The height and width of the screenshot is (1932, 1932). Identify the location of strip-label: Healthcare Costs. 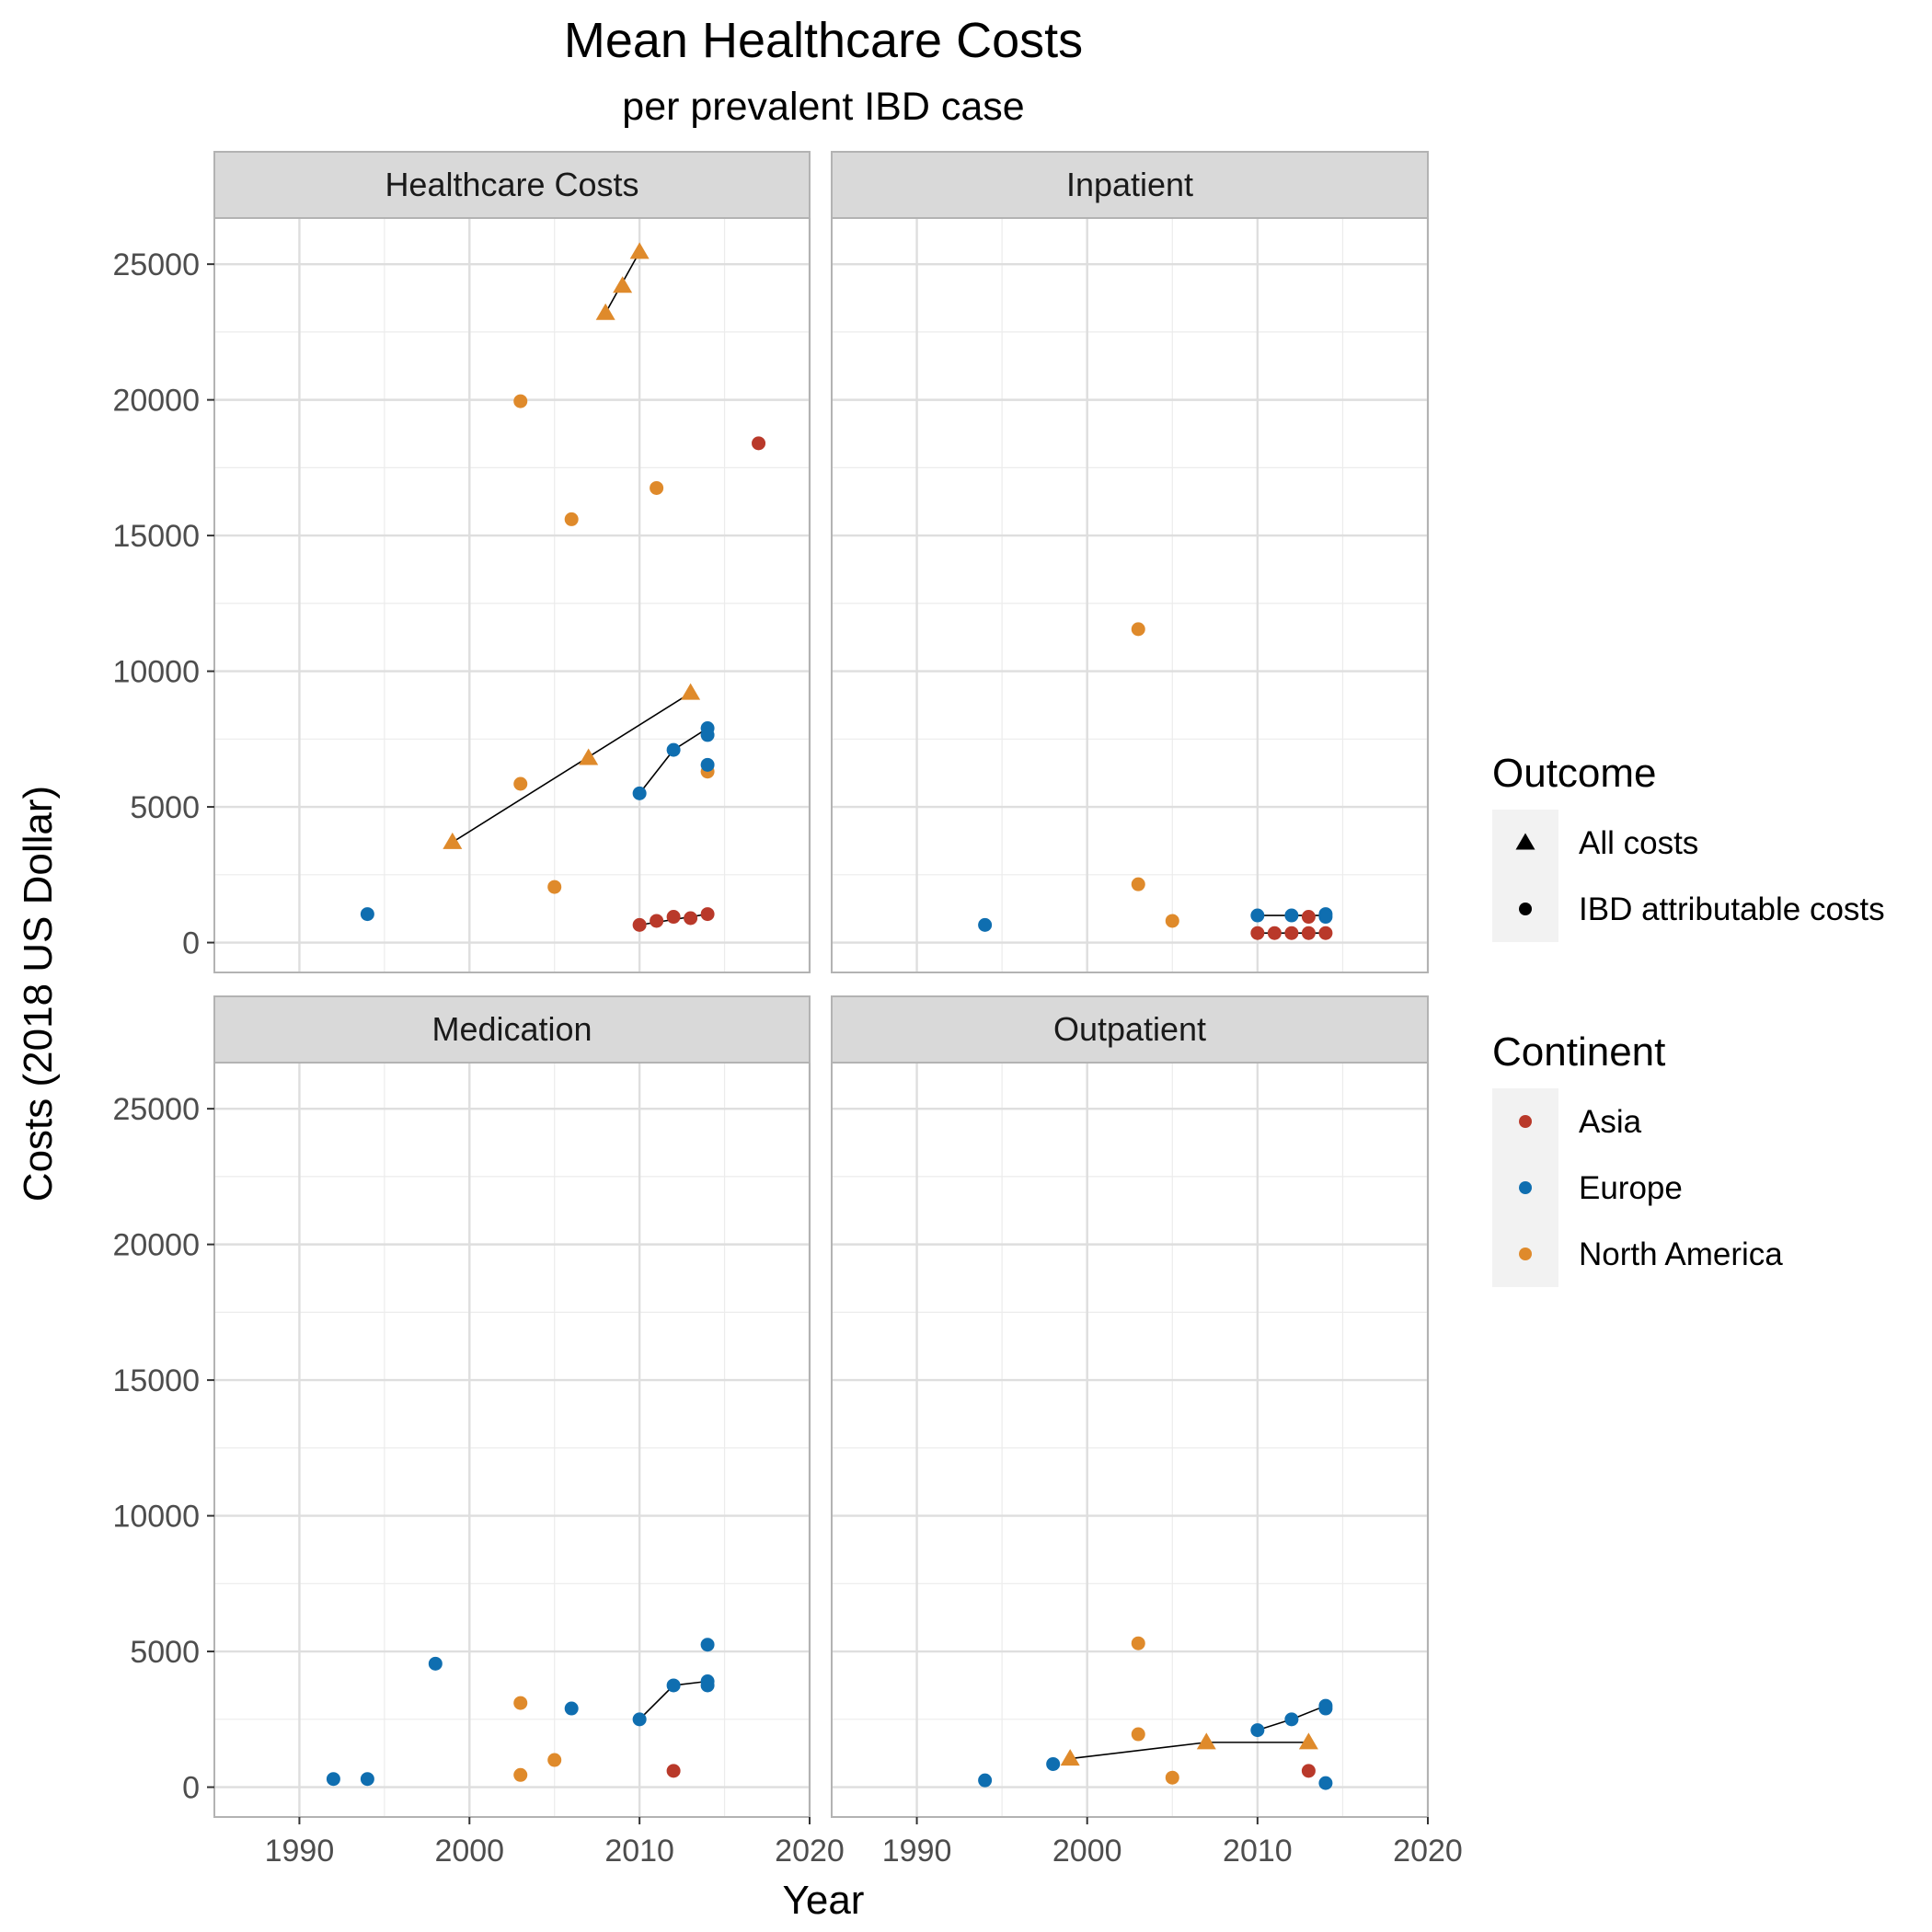
(511, 184).